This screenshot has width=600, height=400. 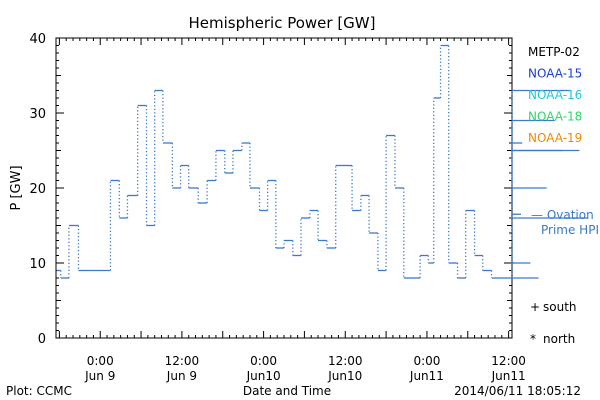 What do you see at coordinates (554, 52) in the screenshot?
I see `legend-entry: METP-02` at bounding box center [554, 52].